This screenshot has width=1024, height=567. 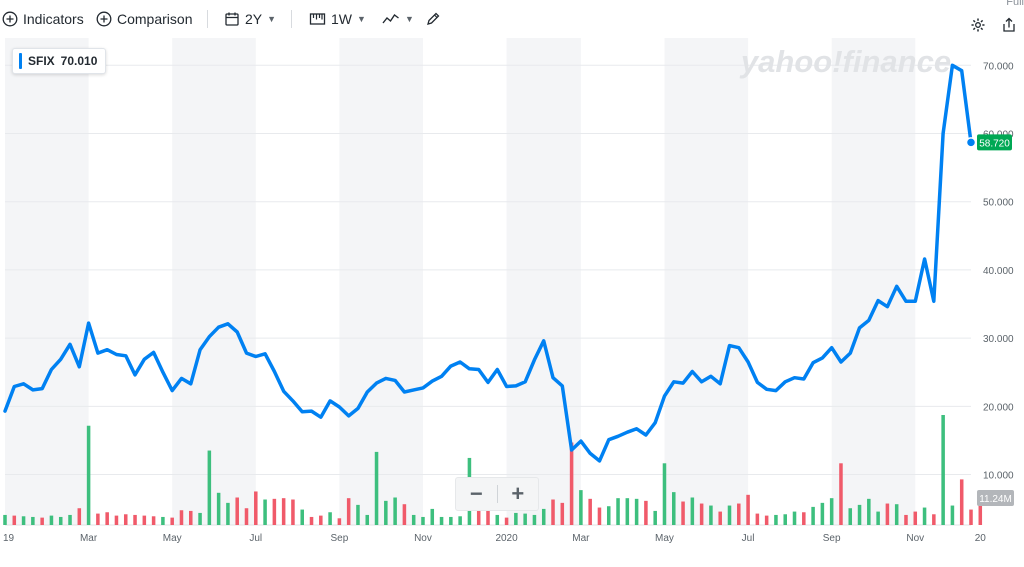 What do you see at coordinates (994, 143) in the screenshot?
I see `last-price-label: 58.720` at bounding box center [994, 143].